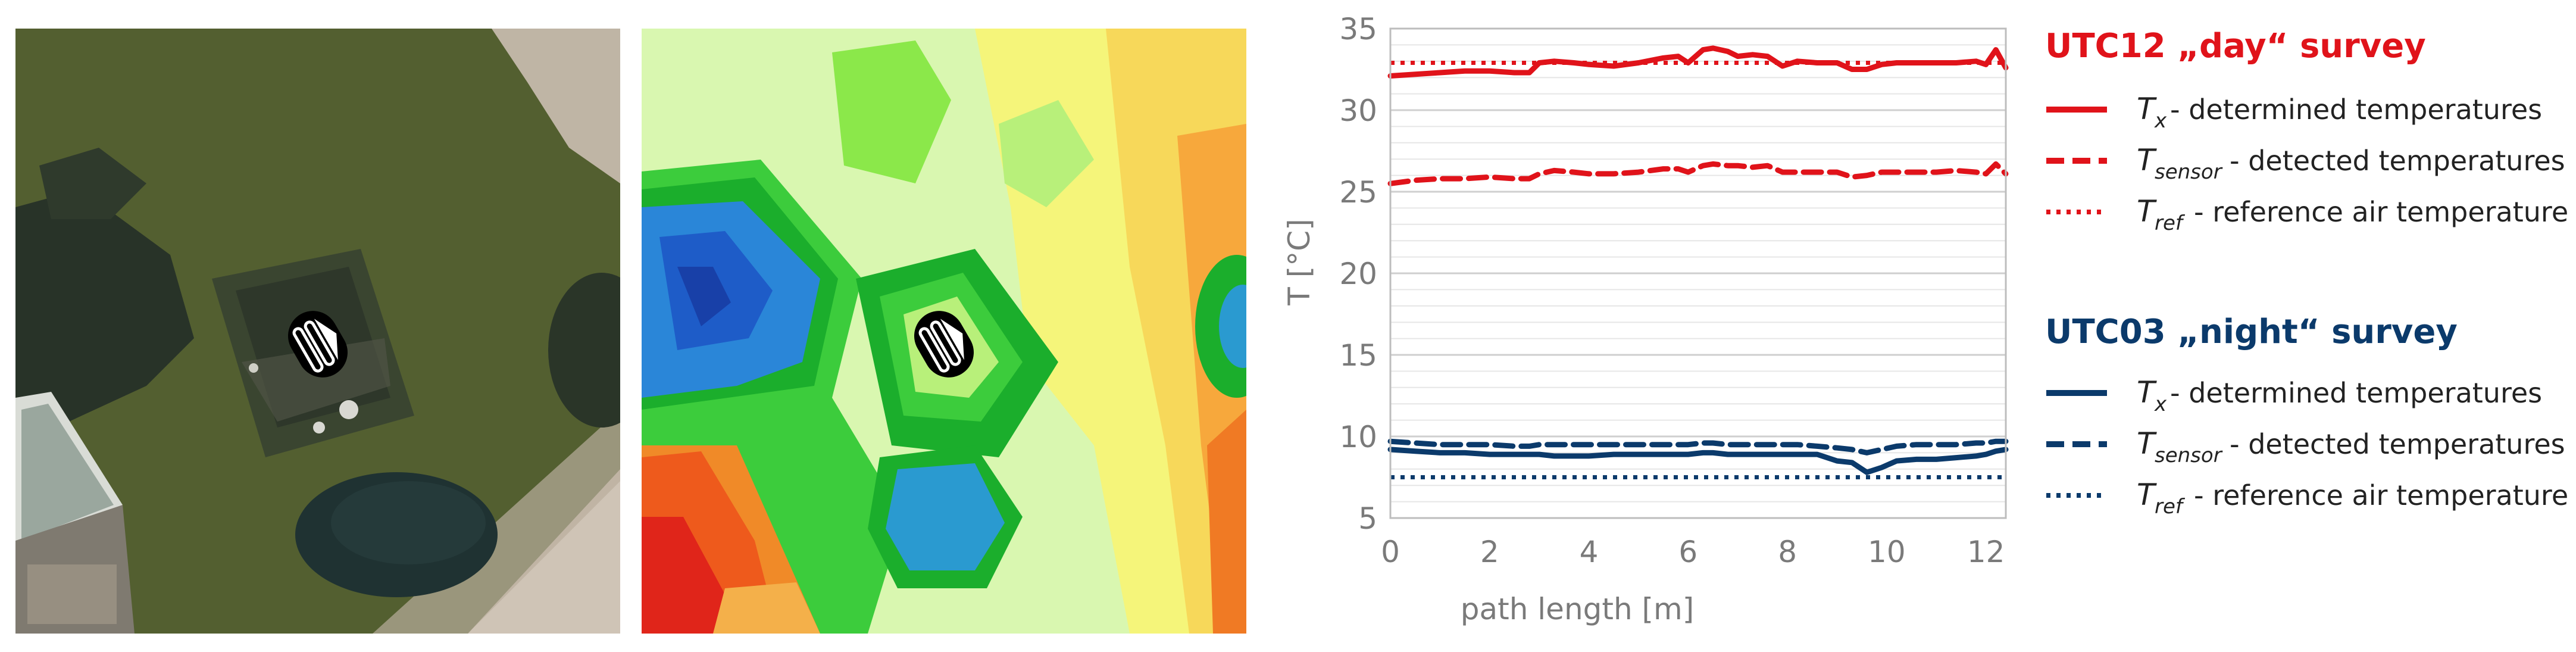  What do you see at coordinates (1698, 173) in the screenshot?
I see `series-line-day-dashed` at bounding box center [1698, 173].